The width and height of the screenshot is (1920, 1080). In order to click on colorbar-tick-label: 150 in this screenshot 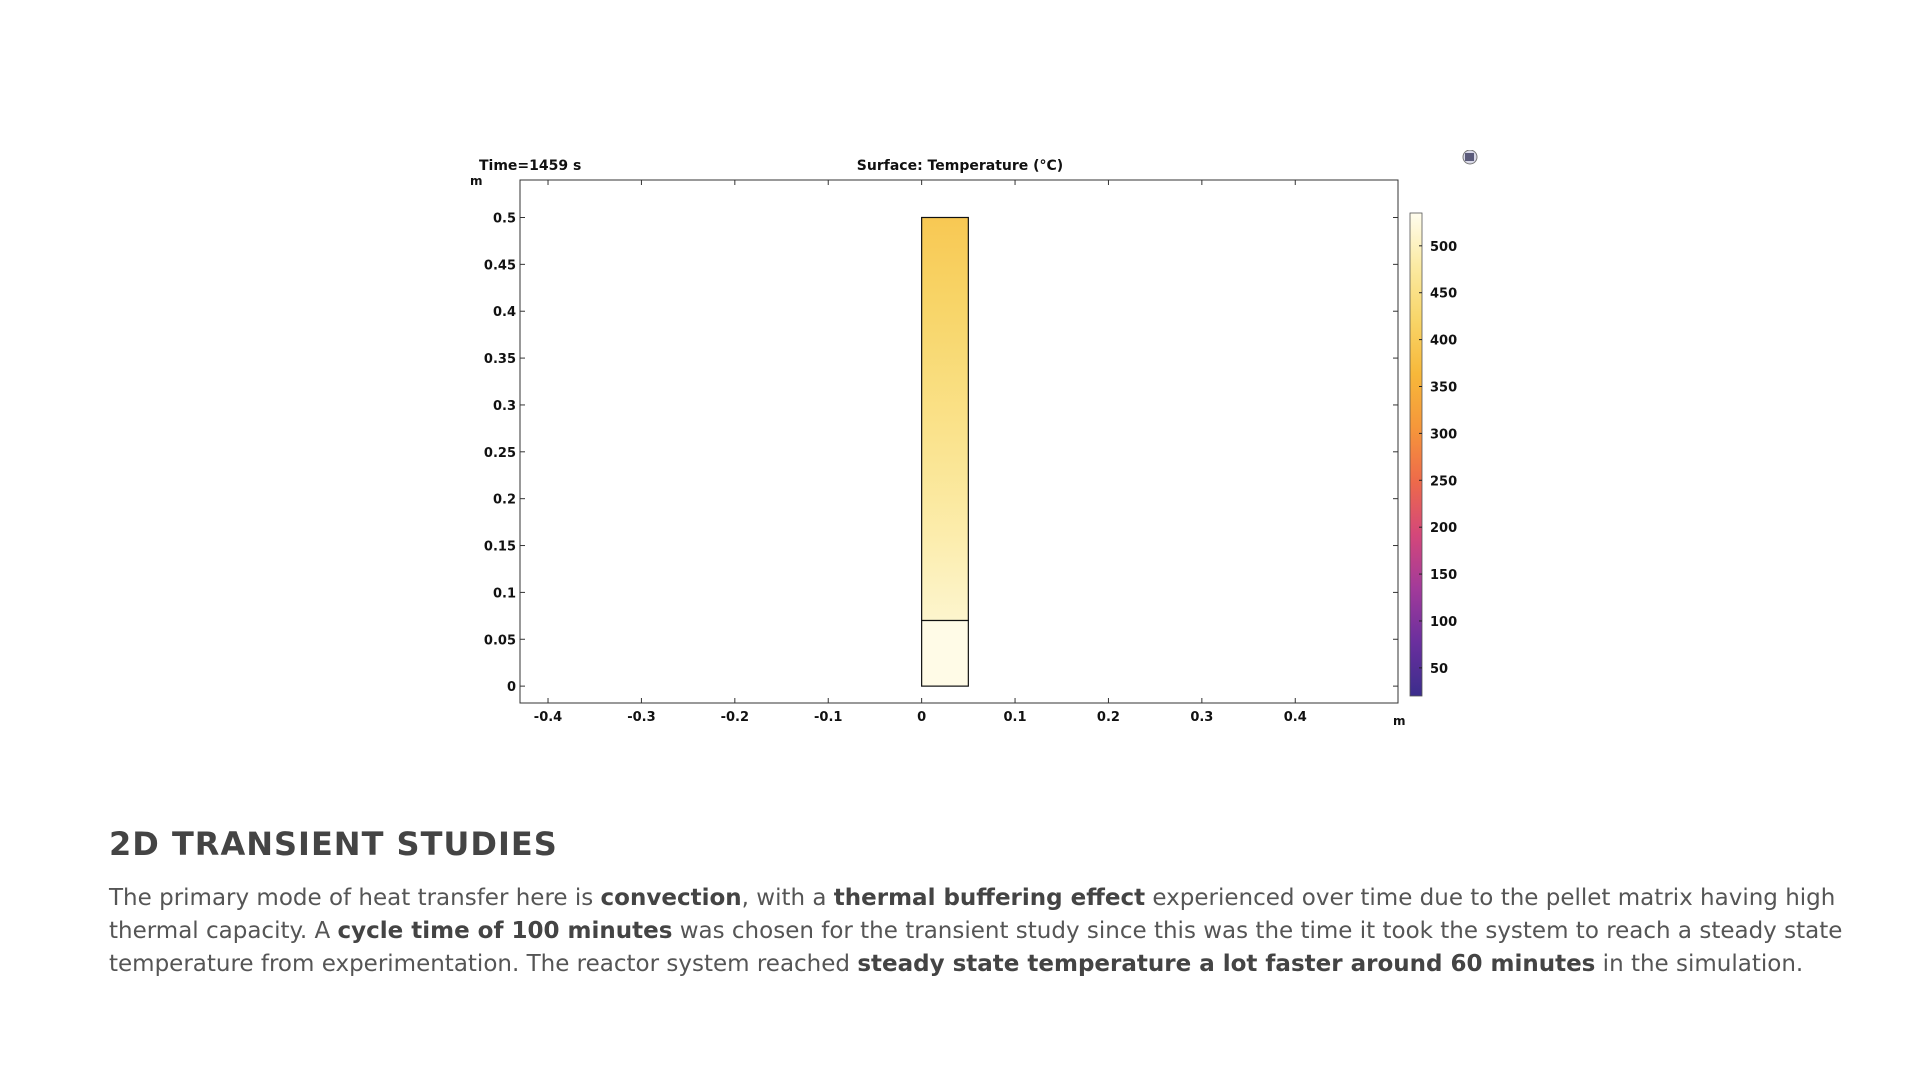, I will do `click(1443, 575)`.